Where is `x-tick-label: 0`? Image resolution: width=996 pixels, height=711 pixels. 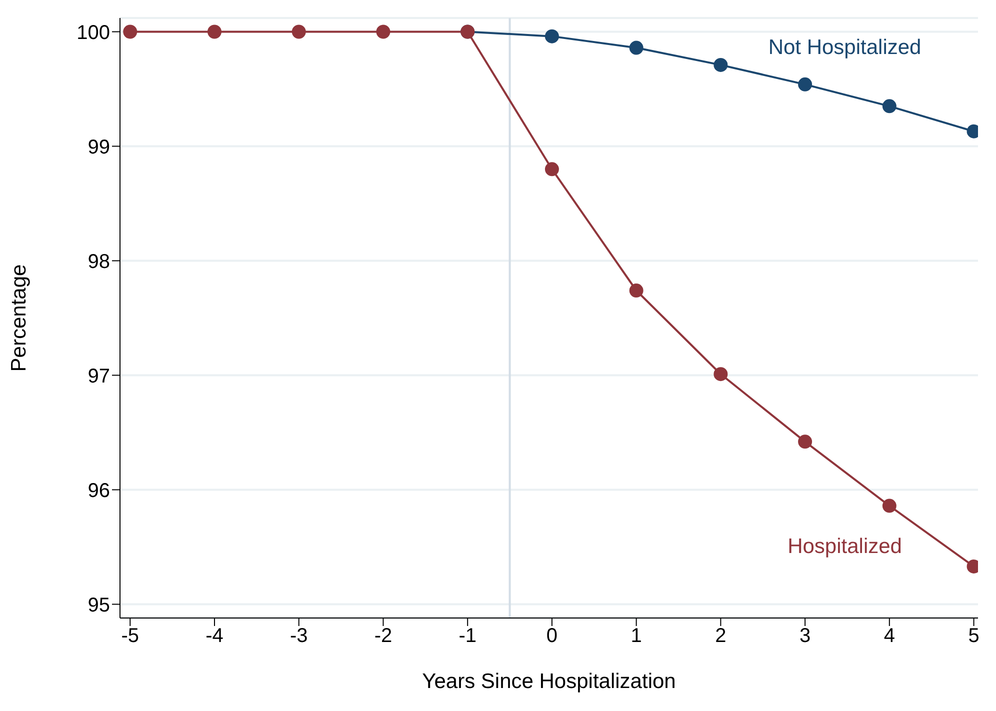
x-tick-label: 0 is located at coordinates (552, 636).